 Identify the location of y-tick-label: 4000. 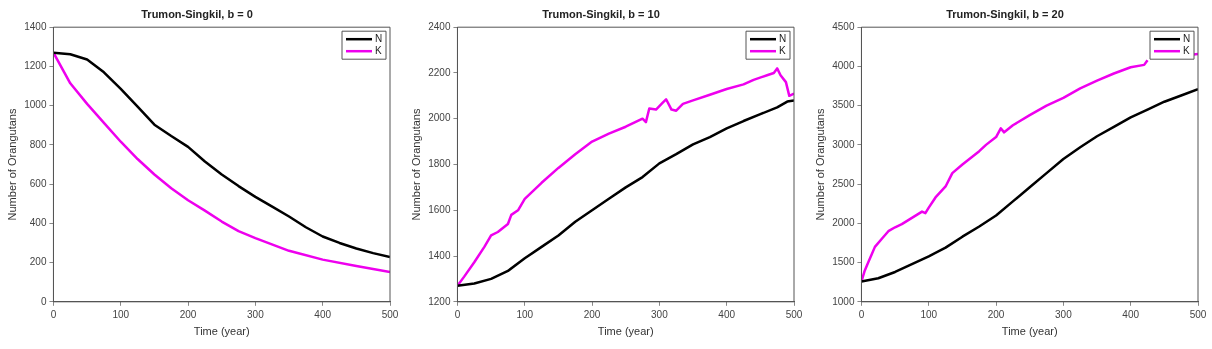
(843, 66).